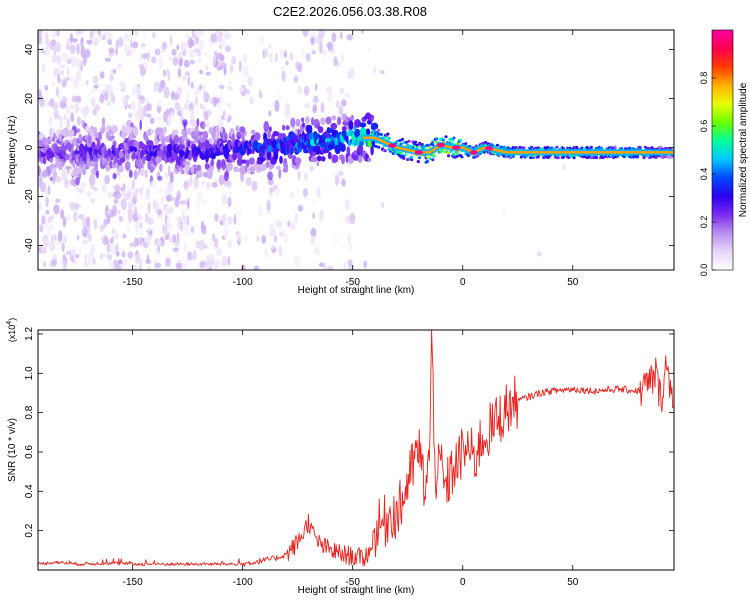 This screenshot has height=600, width=750. What do you see at coordinates (29, 245) in the screenshot?
I see `spectrogram-y-tick-label: -40` at bounding box center [29, 245].